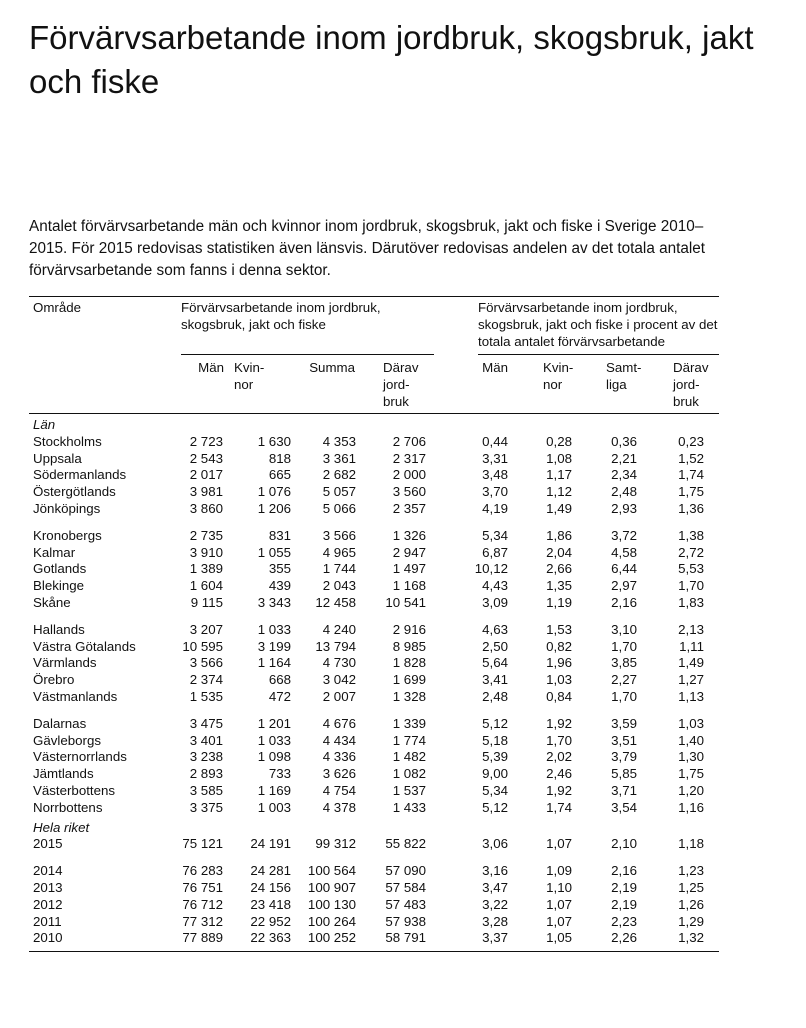  Describe the element at coordinates (624, 535) in the screenshot. I see `row-value: 3,72` at that location.